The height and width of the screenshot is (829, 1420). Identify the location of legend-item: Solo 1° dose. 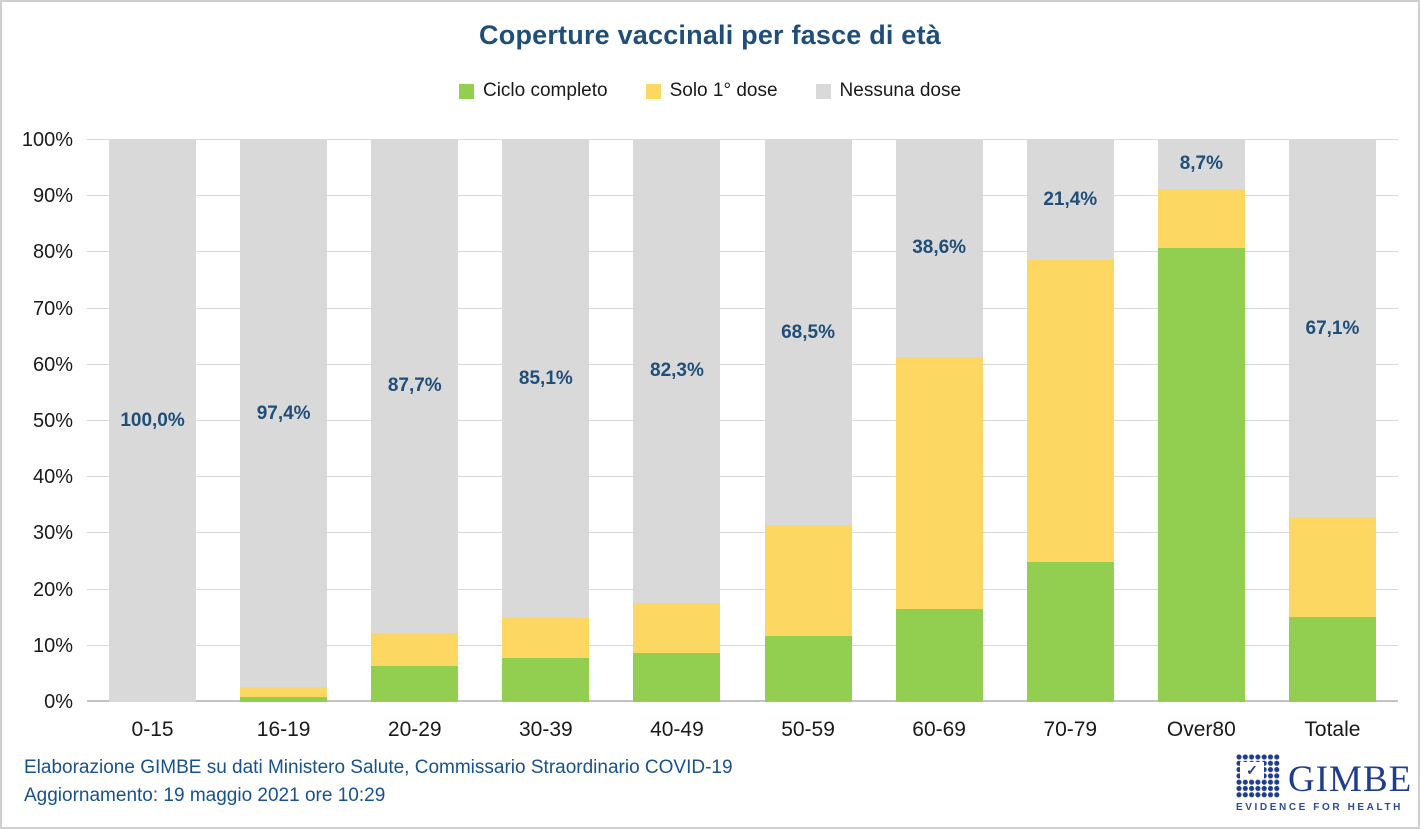
(711, 91).